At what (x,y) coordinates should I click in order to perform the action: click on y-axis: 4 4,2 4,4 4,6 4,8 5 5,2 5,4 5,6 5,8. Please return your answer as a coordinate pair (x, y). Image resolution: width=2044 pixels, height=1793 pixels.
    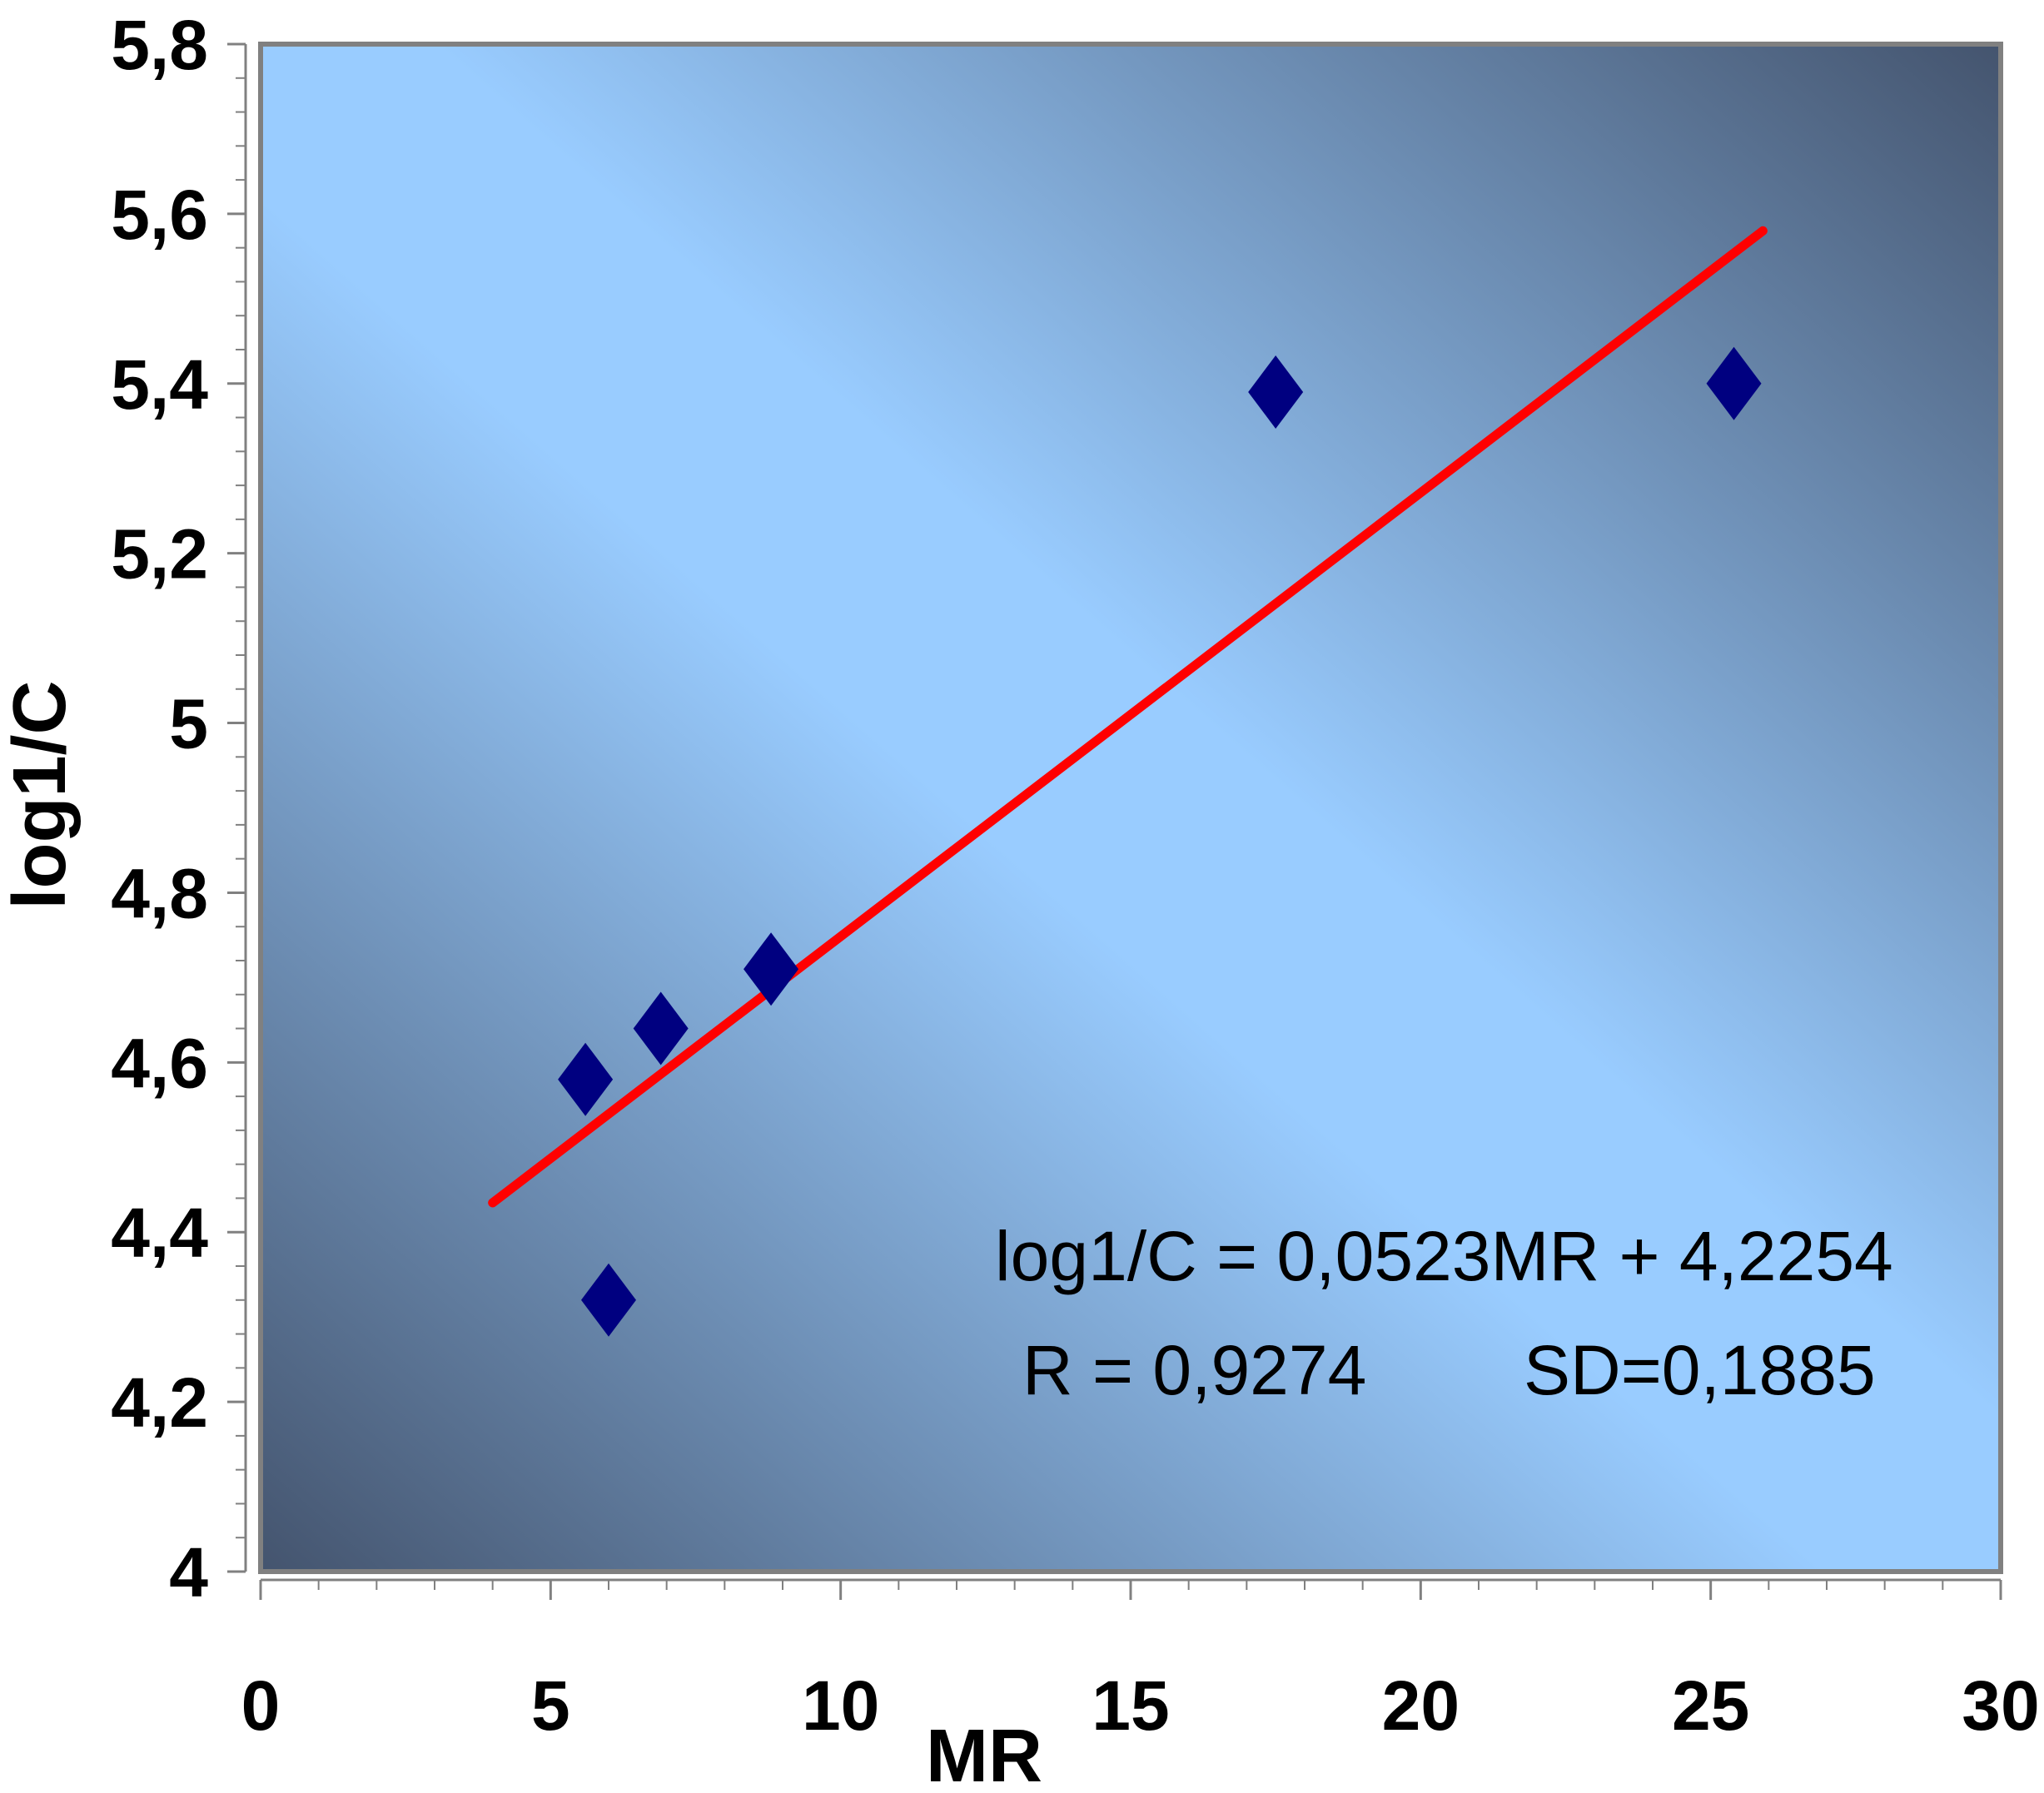
    Looking at the image, I should click on (179, 809).